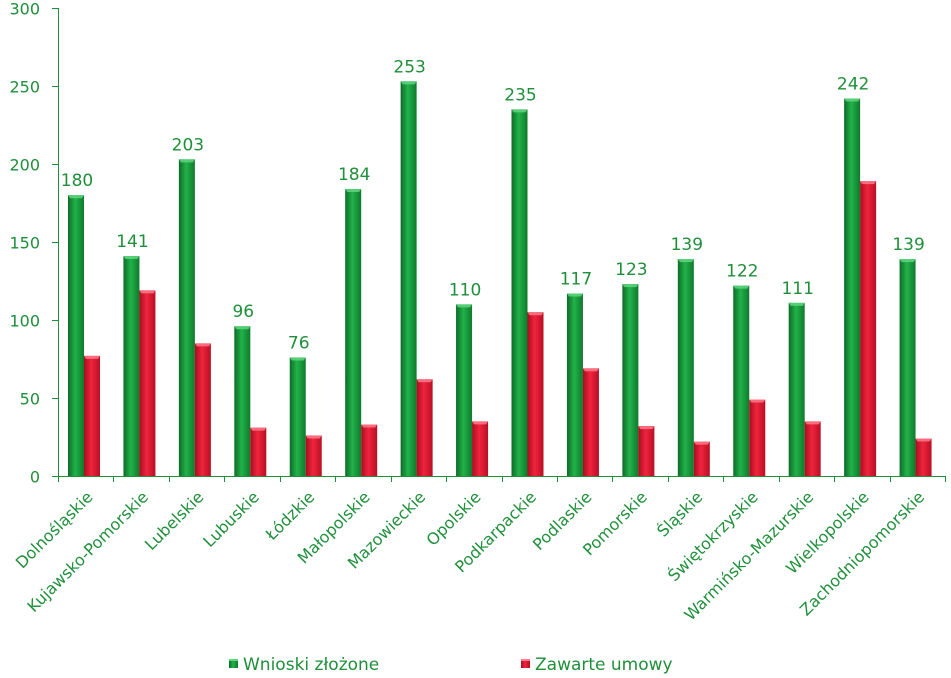  What do you see at coordinates (679, 513) in the screenshot?
I see `x-category-label: Śląskie` at bounding box center [679, 513].